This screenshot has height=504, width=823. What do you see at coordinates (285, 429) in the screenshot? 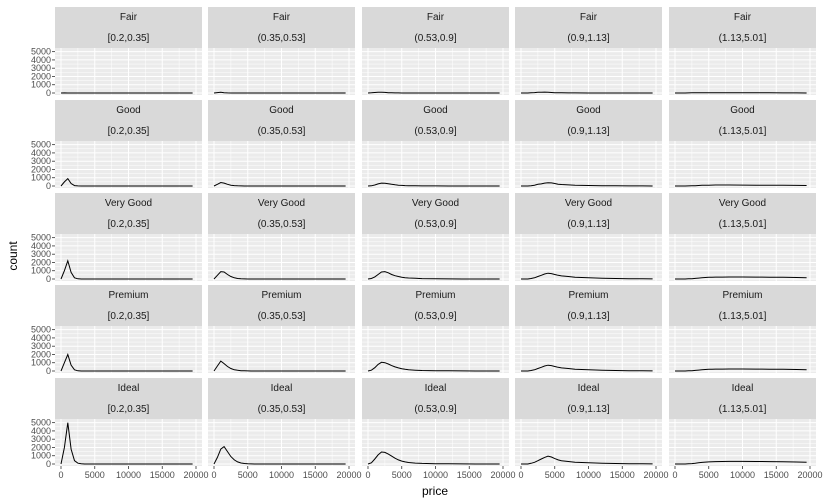
I see `facet-panel: Ideal (0.35,0.53] 0 5000 10000 15000 20000` at bounding box center [285, 429].